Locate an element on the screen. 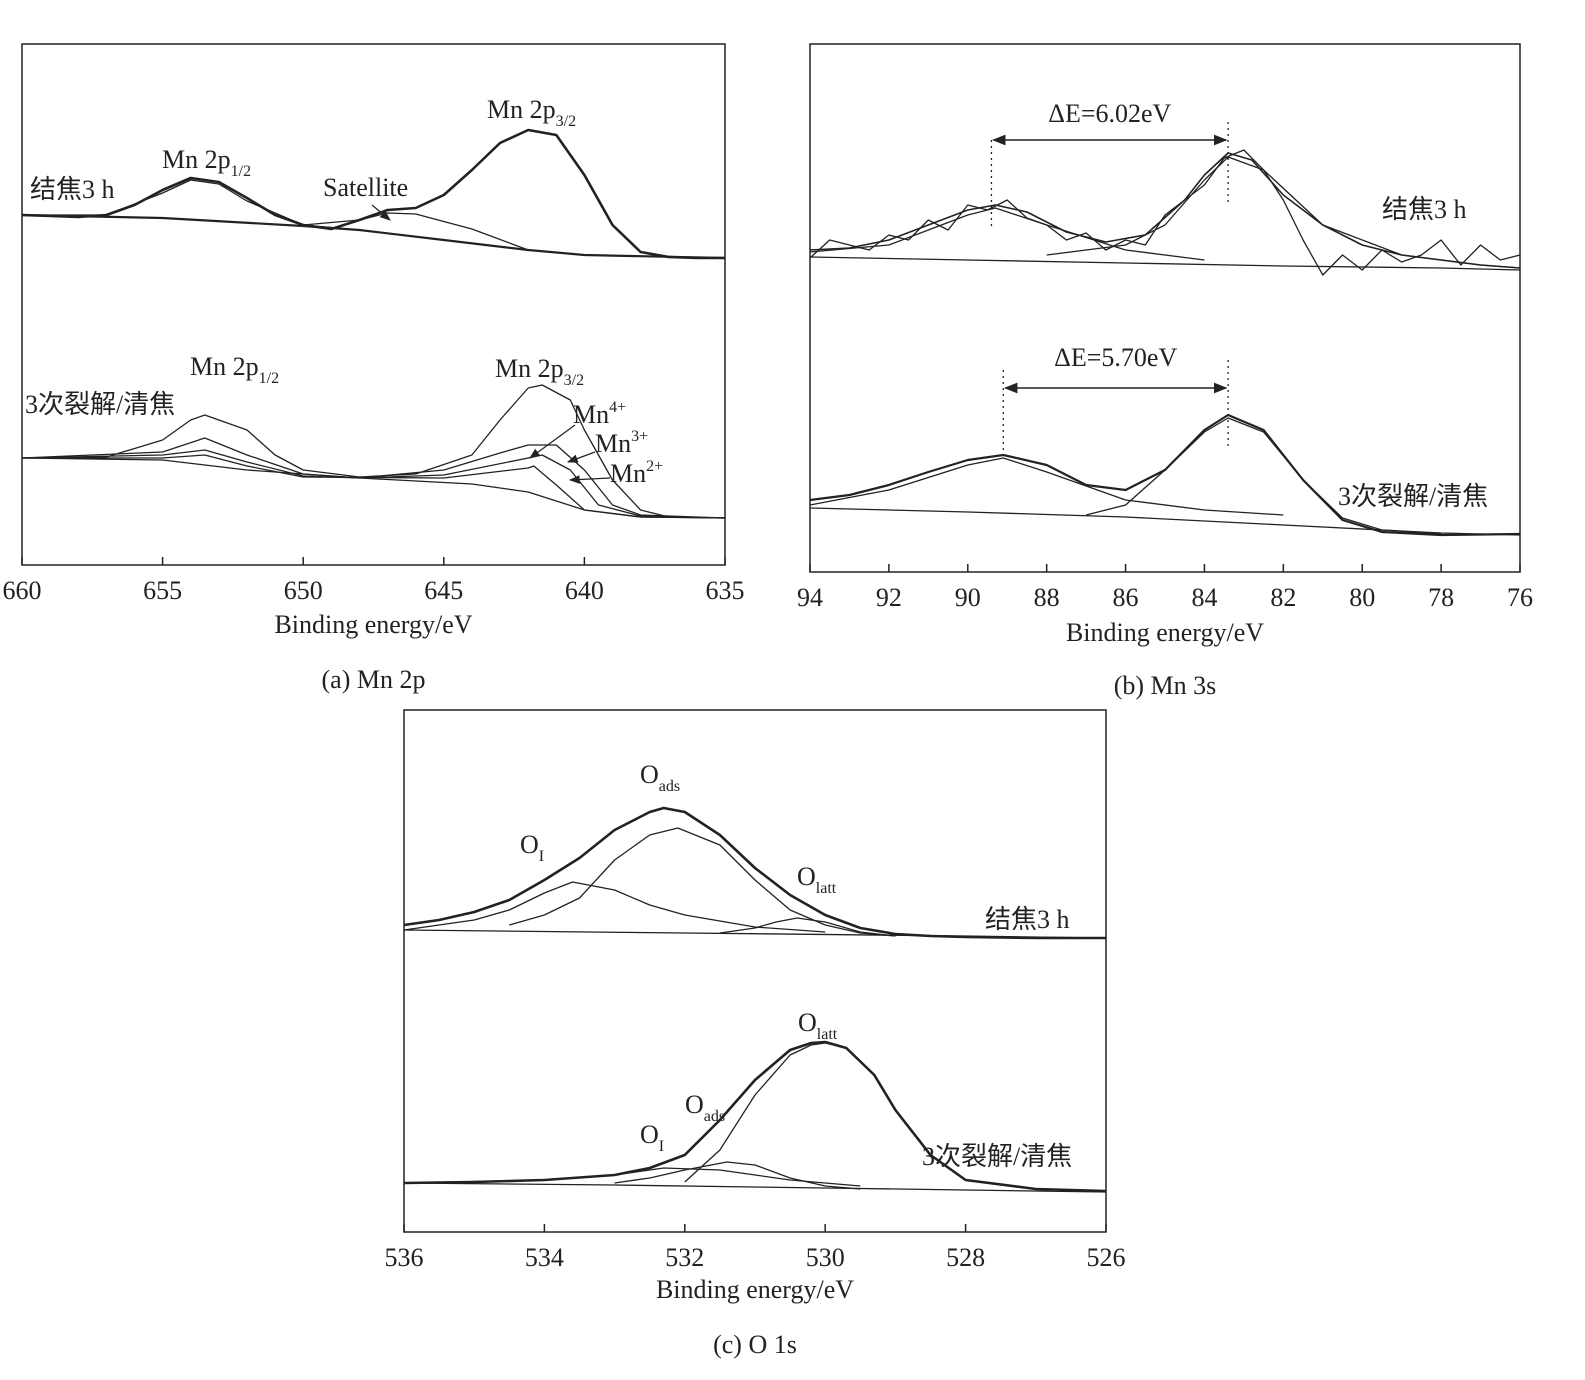 The image size is (1585, 1380). annotation-sup: 3+ is located at coordinates (639, 436).